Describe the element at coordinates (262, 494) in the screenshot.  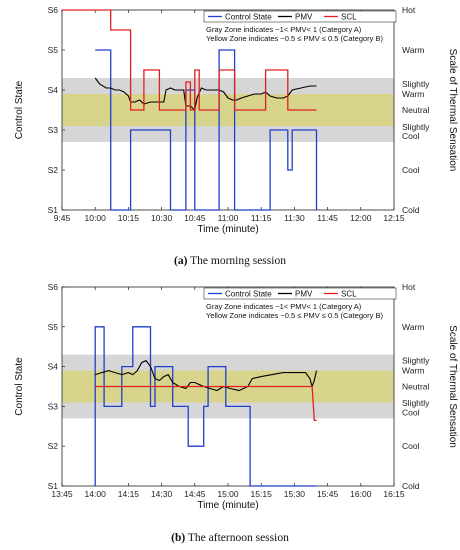
I see `x-tick-label: 15:15` at that location.